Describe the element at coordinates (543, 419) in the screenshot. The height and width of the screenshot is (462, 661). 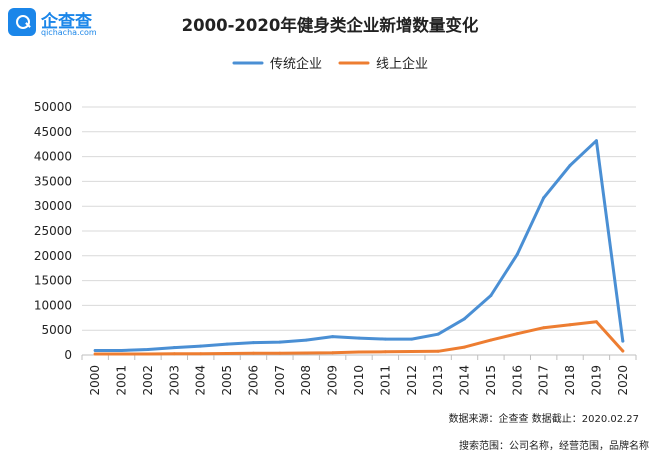
I see `data-source-note: 数据来源：企查查 数据截止：2020.02.27` at that location.